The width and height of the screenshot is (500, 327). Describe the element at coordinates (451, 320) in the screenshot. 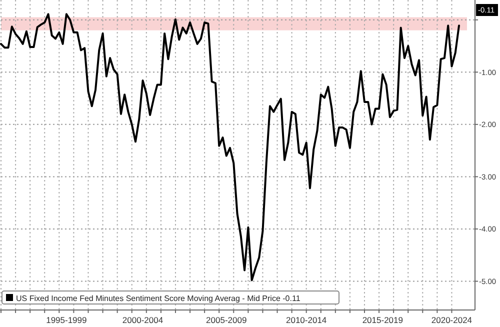

I see `x-tick-label: 2020-2024` at that location.